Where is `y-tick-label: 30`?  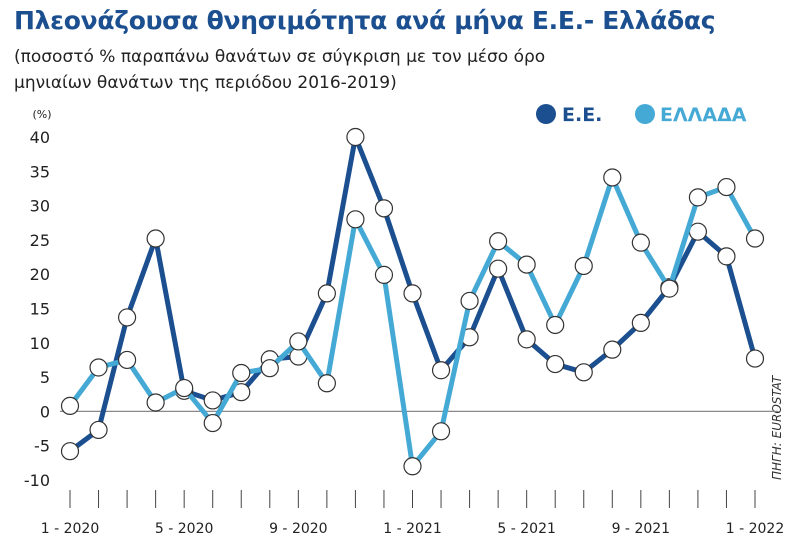
y-tick-label: 30 is located at coordinates (40, 206).